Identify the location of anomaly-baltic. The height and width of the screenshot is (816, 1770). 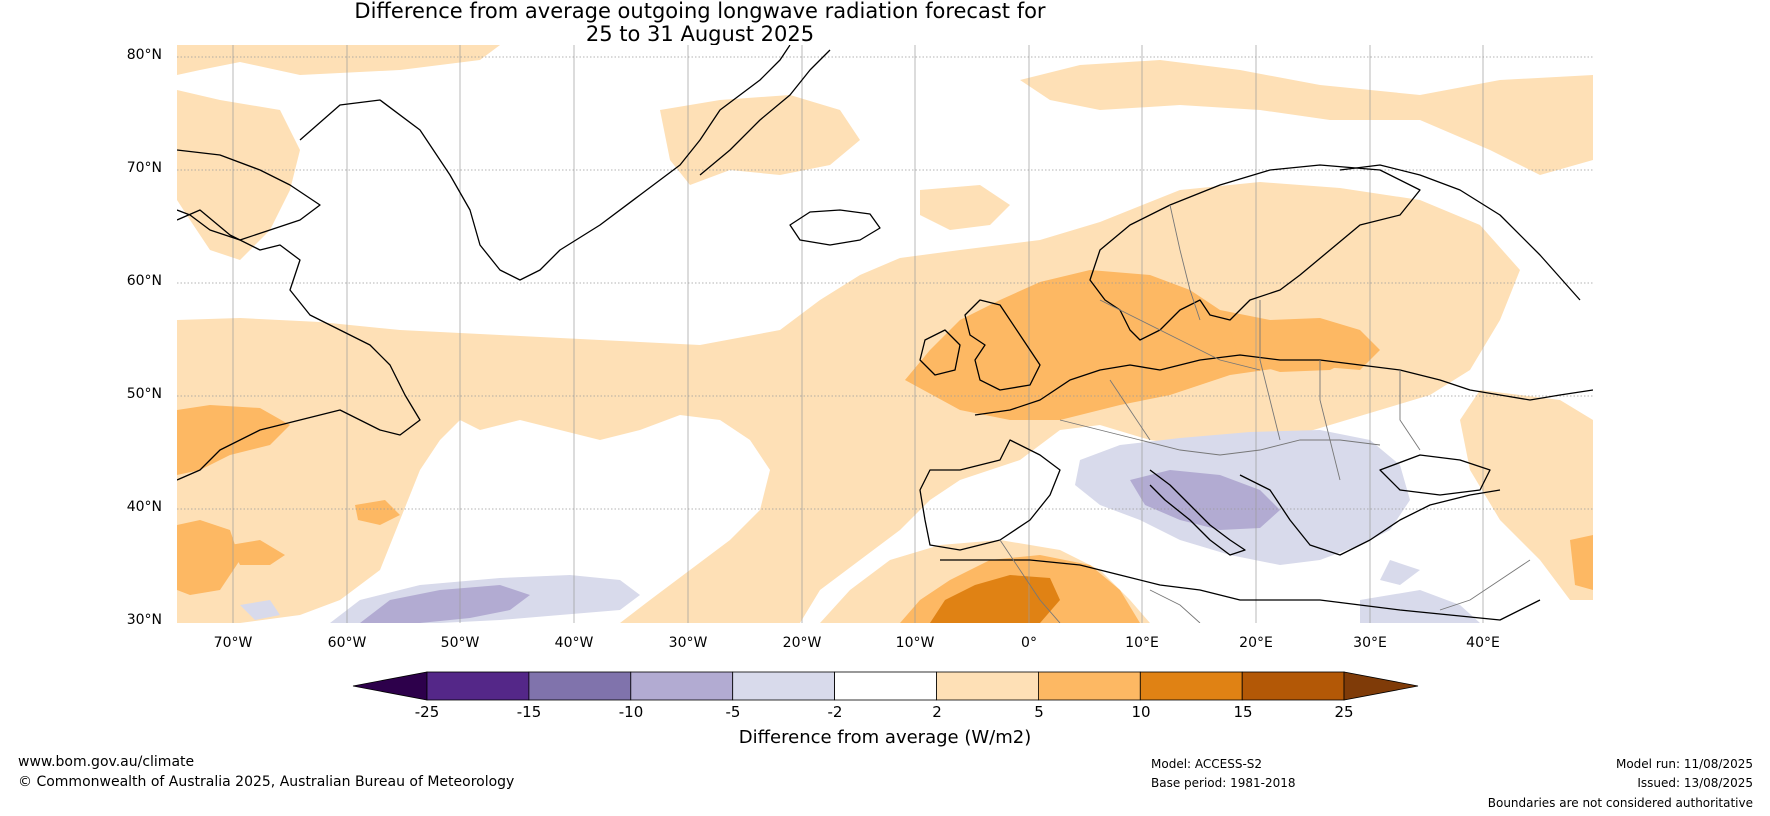
(1295, 346).